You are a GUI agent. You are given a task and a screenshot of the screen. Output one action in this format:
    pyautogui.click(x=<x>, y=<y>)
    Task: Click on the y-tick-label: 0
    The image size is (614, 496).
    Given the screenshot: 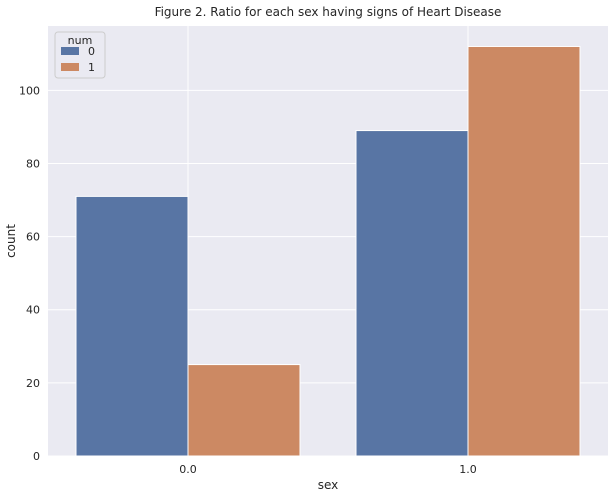 What is the action you would take?
    pyautogui.click(x=36, y=456)
    